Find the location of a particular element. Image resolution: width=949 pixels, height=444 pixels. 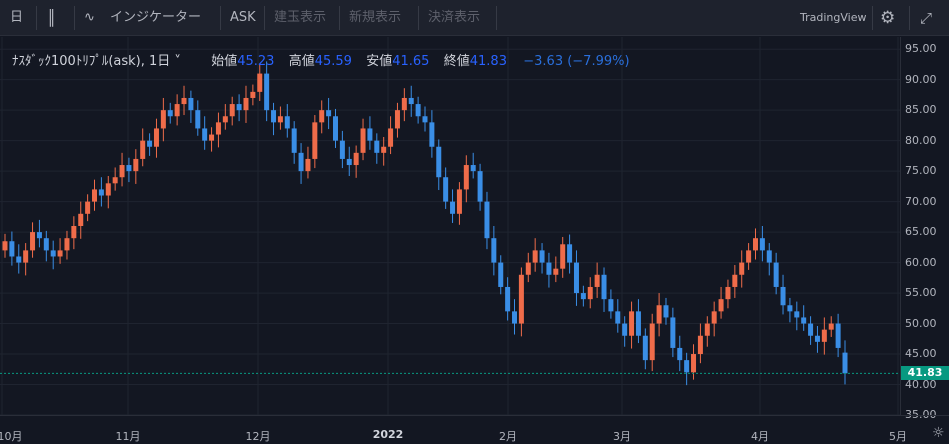

time-tick-label: 10月 is located at coordinates (11, 436).